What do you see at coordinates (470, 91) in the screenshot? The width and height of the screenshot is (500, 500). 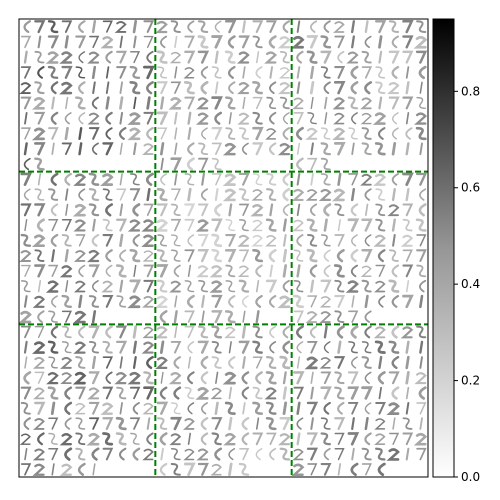 I see `colorbar-tick-label: 0.8` at bounding box center [470, 91].